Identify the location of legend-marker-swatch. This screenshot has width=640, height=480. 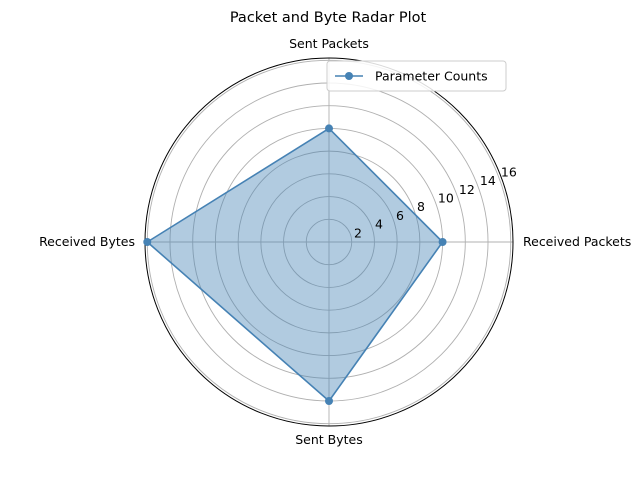
(349, 76).